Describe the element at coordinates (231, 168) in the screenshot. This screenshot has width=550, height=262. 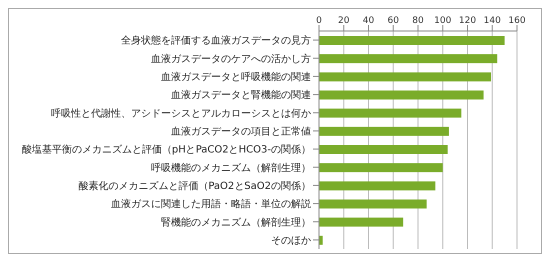
I see `y-tick-label: 呼吸機能のメカニズム（解剖生理）` at that location.